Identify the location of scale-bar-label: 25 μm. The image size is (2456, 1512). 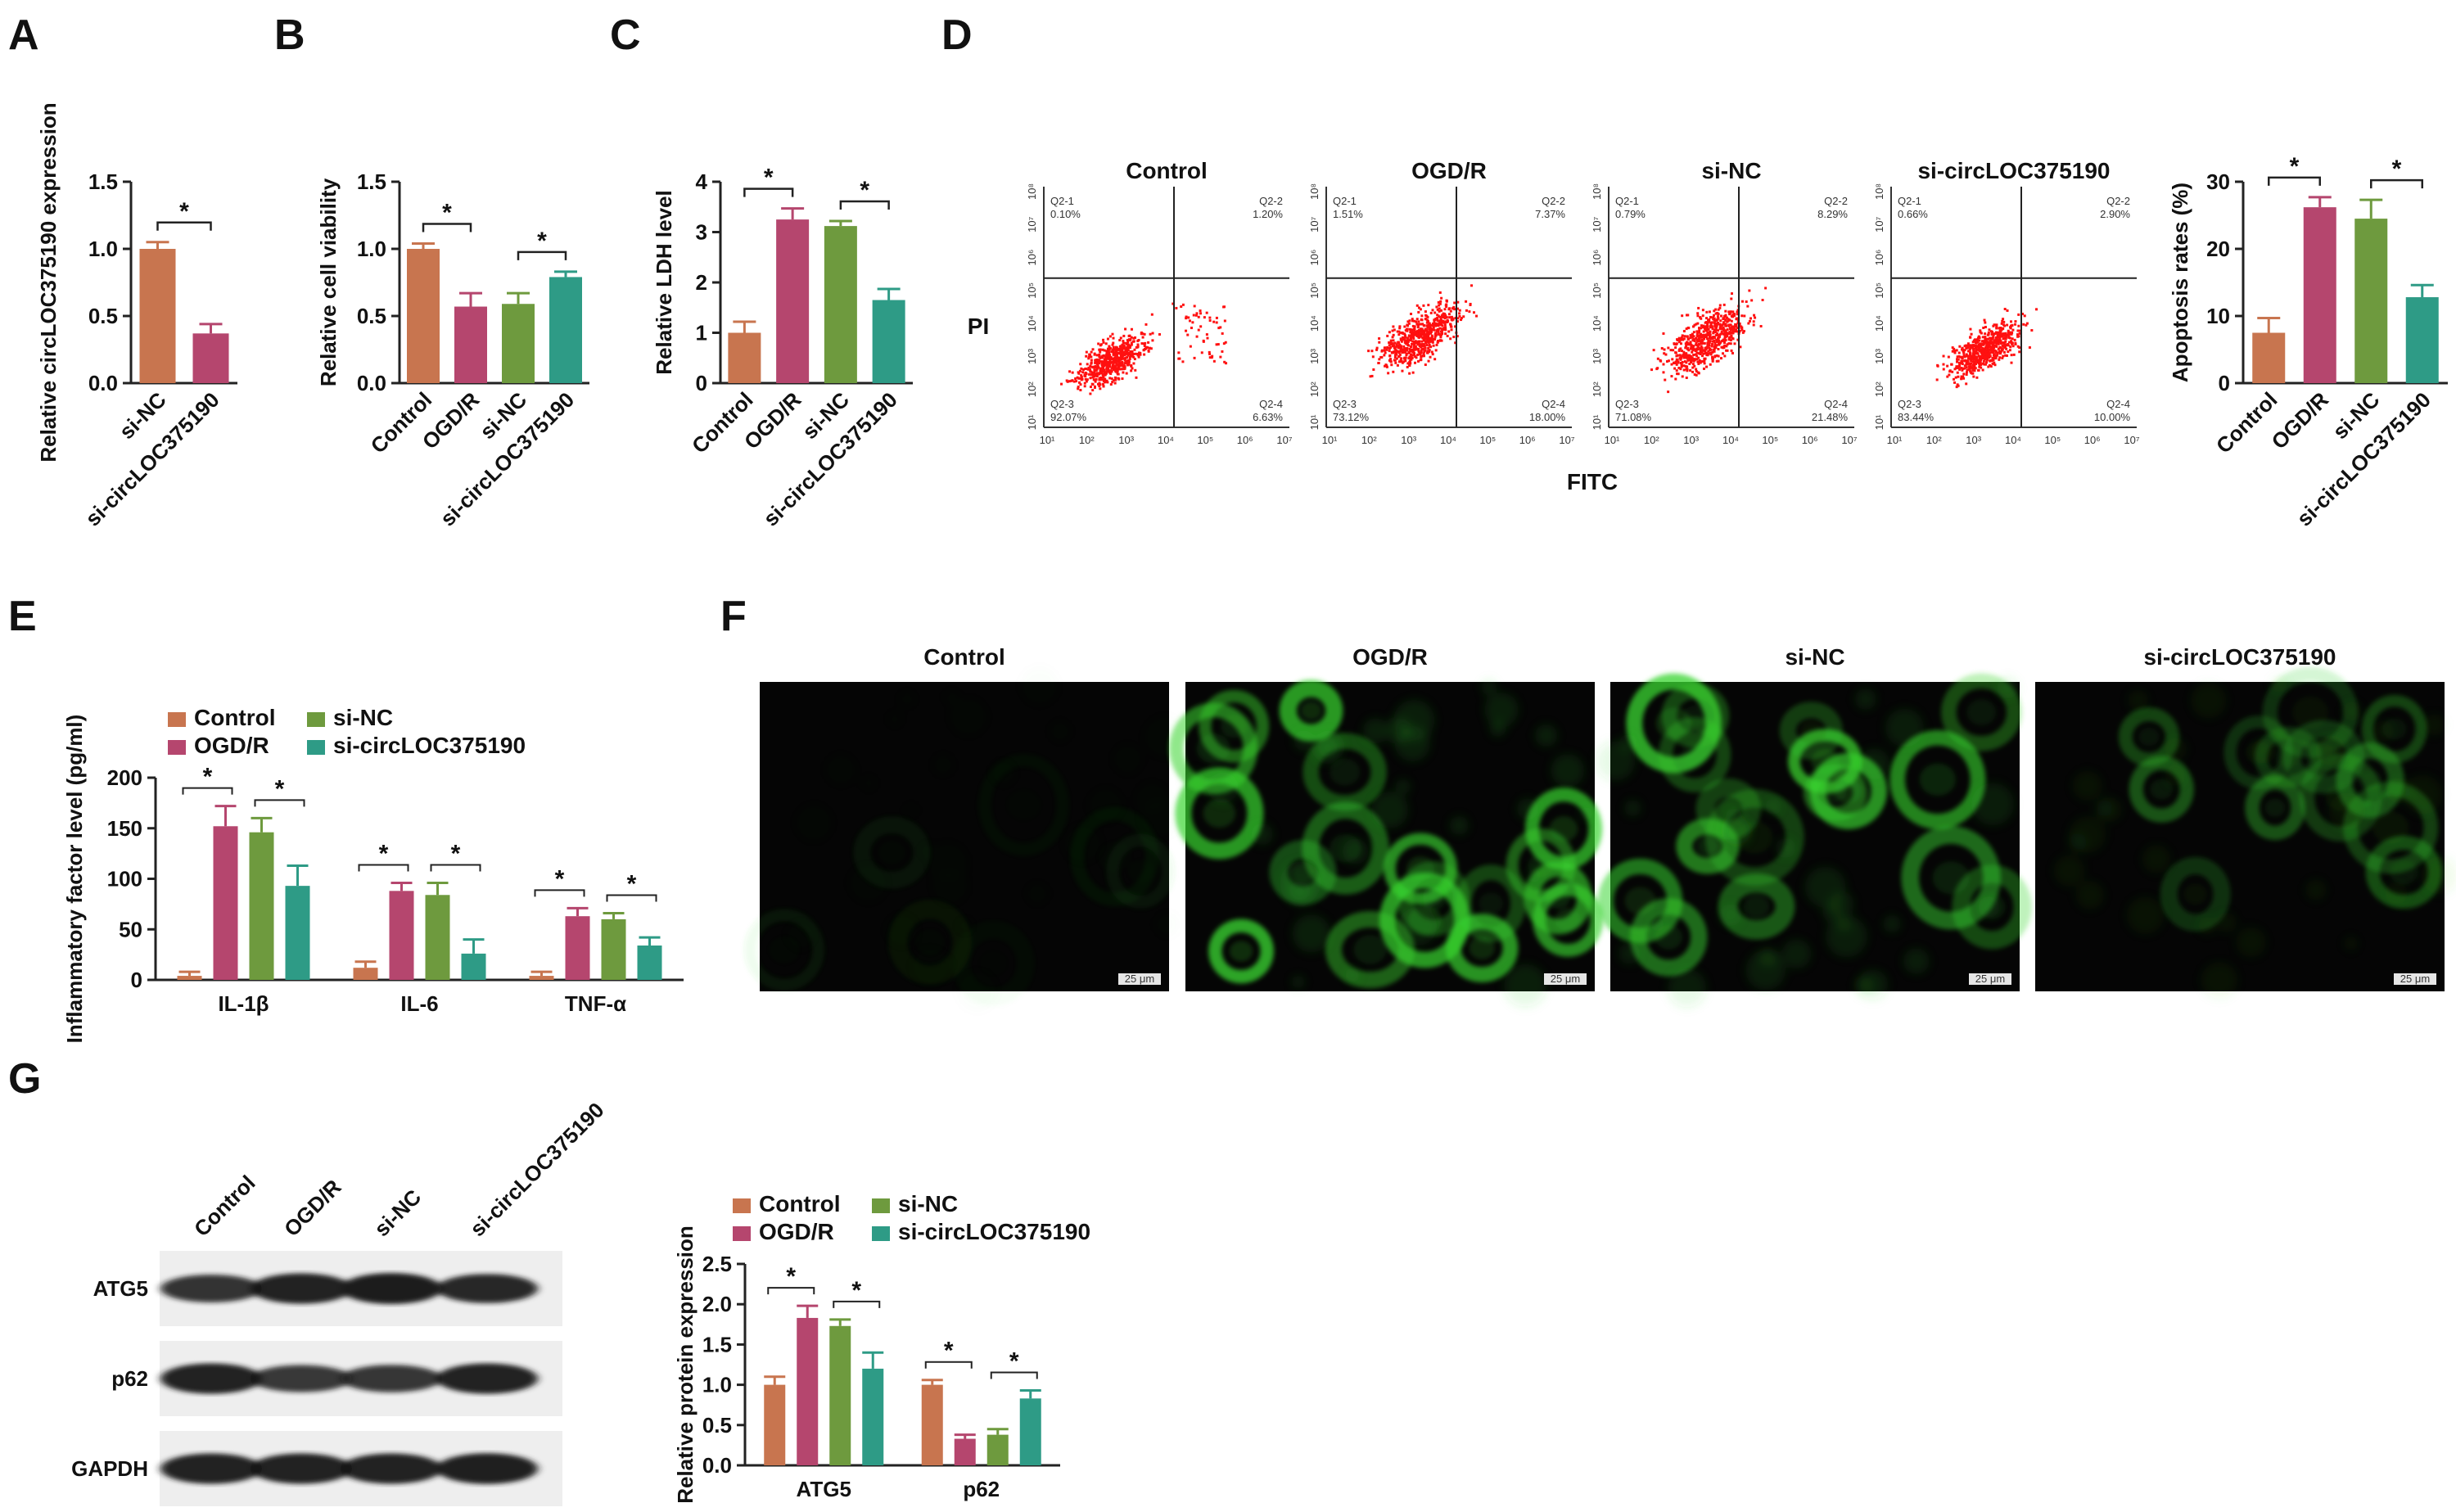
(1990, 979).